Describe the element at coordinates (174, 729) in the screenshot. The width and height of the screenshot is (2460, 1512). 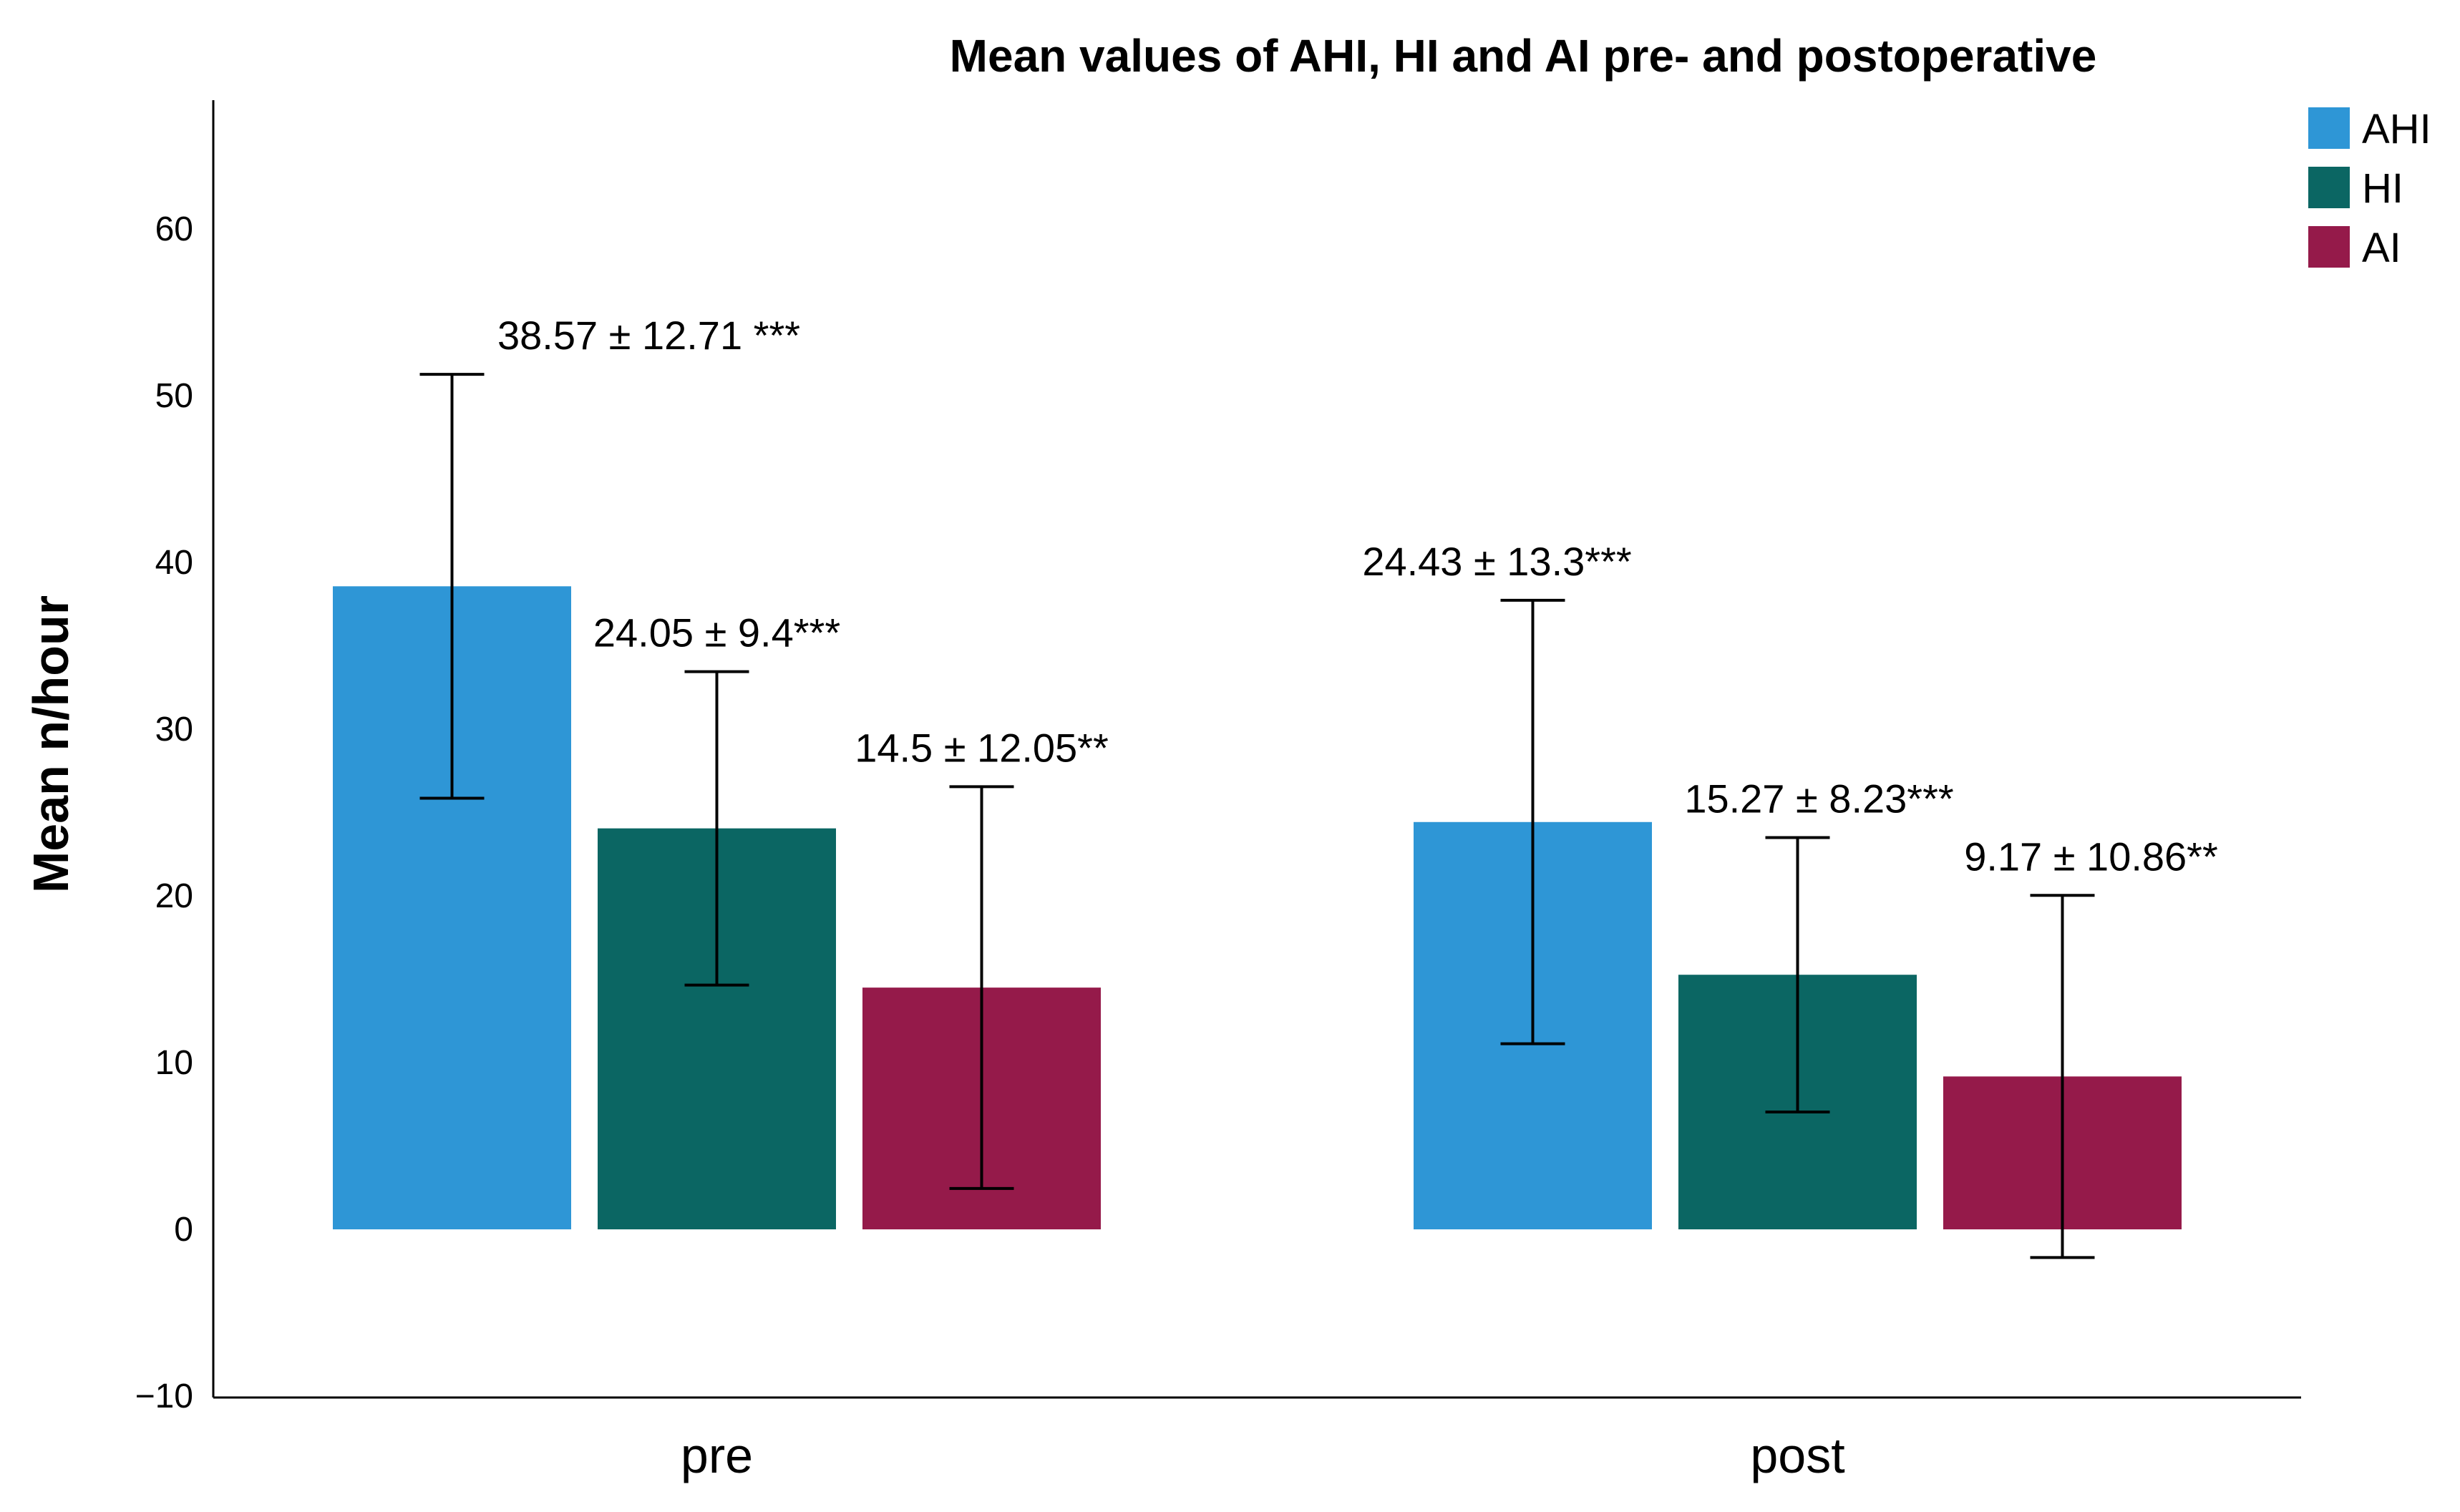
I see `y-tick-label: 30` at that location.